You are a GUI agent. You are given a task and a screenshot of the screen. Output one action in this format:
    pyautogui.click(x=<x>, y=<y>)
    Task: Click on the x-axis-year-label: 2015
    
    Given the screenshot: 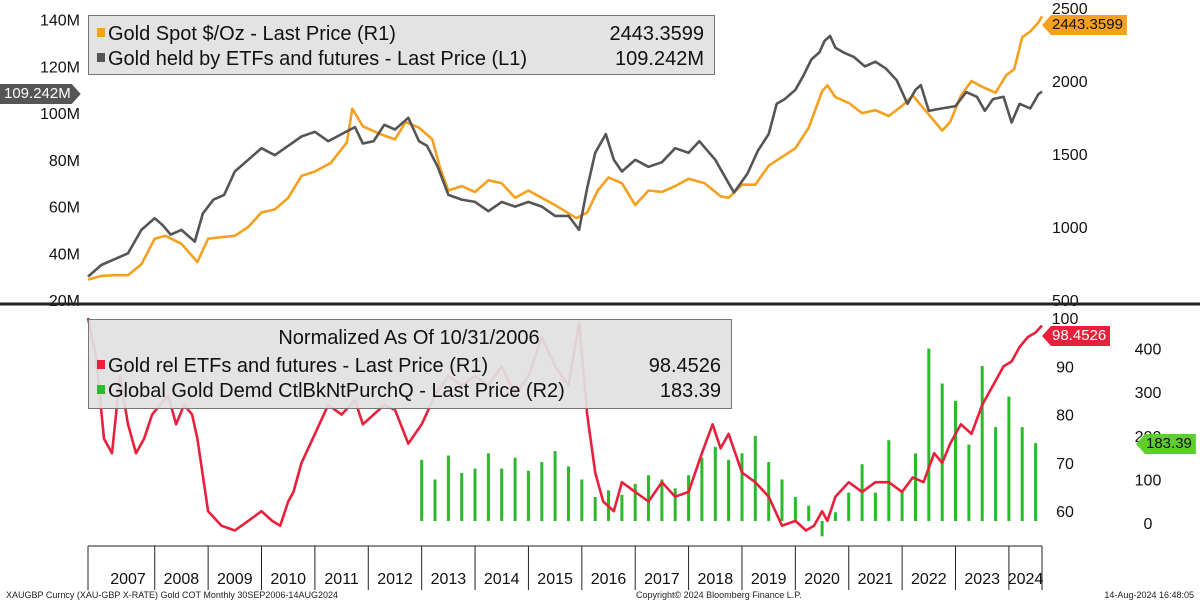 What is the action you would take?
    pyautogui.click(x=555, y=579)
    